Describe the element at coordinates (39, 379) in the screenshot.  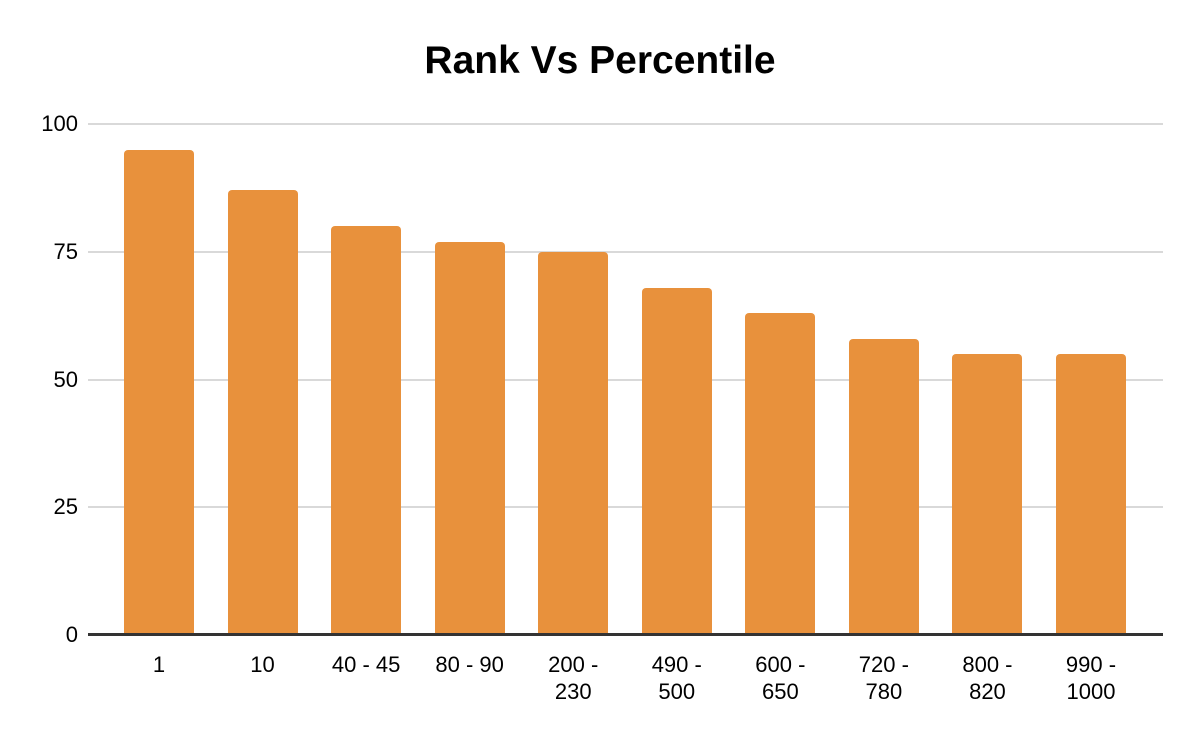
I see `y-axis-labels: 0 25 50 75 100` at that location.